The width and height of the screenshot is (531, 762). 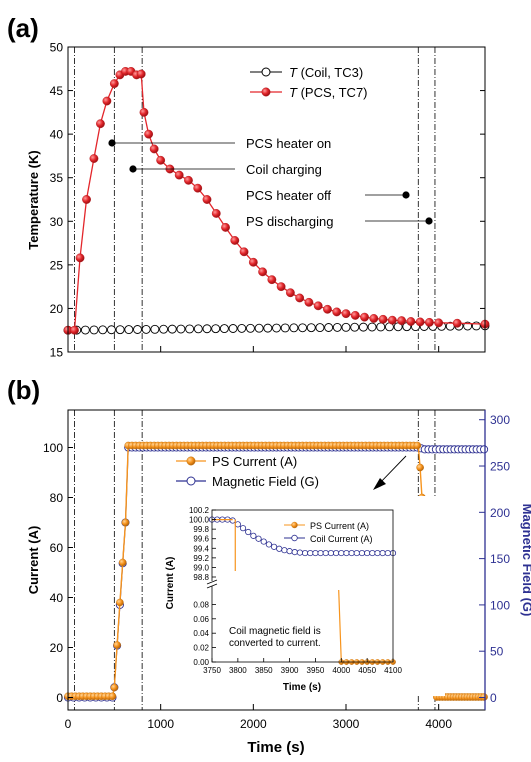 What do you see at coordinates (275, 643) in the screenshot?
I see `inset-annotation-line-2: converted to current.` at bounding box center [275, 643].